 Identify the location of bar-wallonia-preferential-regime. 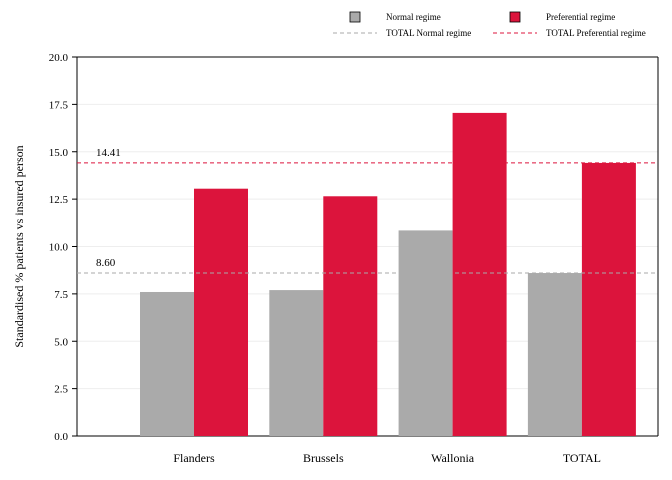
(479, 274).